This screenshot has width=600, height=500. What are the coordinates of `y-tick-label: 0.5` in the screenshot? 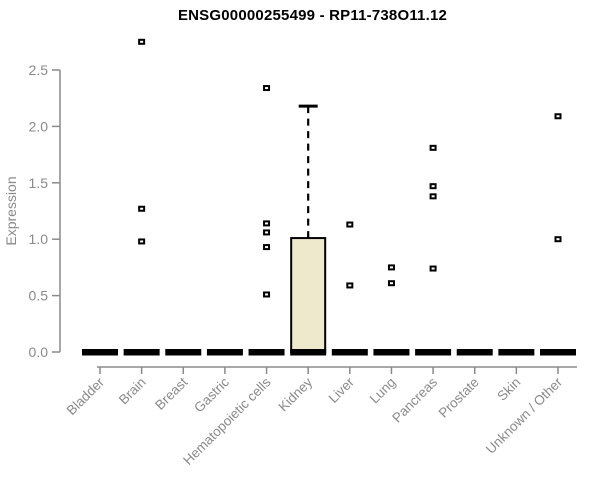 It's located at (39, 296).